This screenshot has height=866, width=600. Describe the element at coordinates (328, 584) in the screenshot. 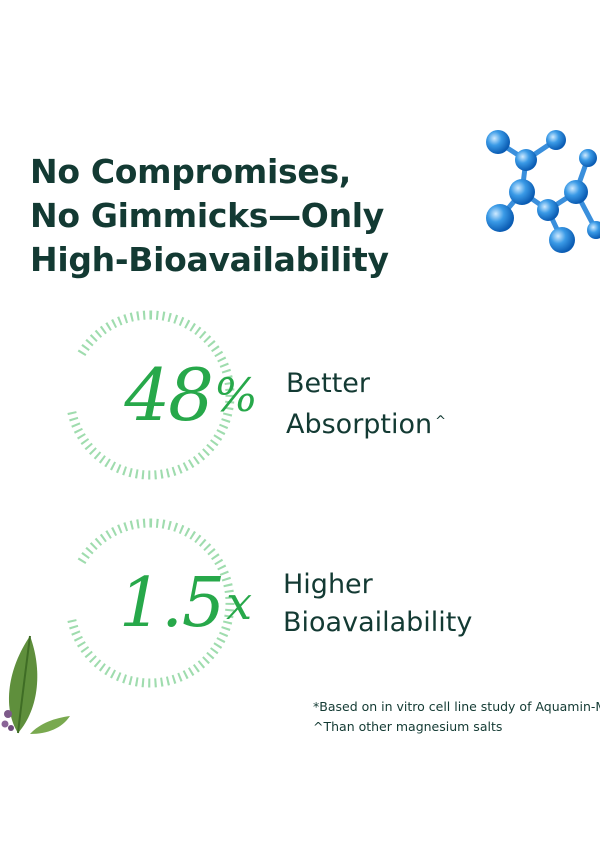

I see `stat-line-1: Higher` at that location.